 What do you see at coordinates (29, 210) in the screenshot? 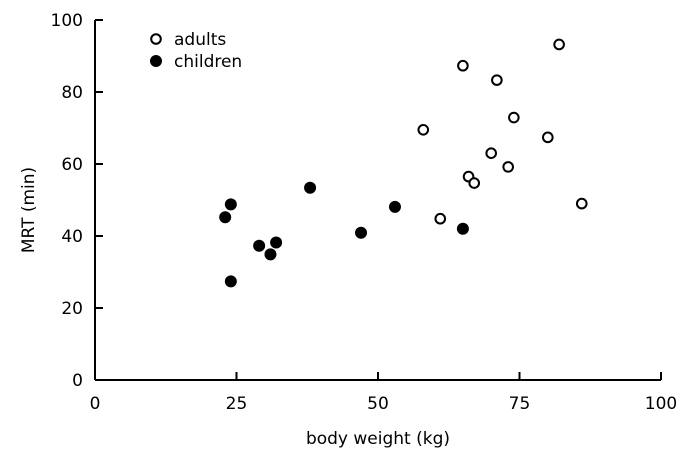
I see `y-axis-label: MRT (min)` at bounding box center [29, 210].